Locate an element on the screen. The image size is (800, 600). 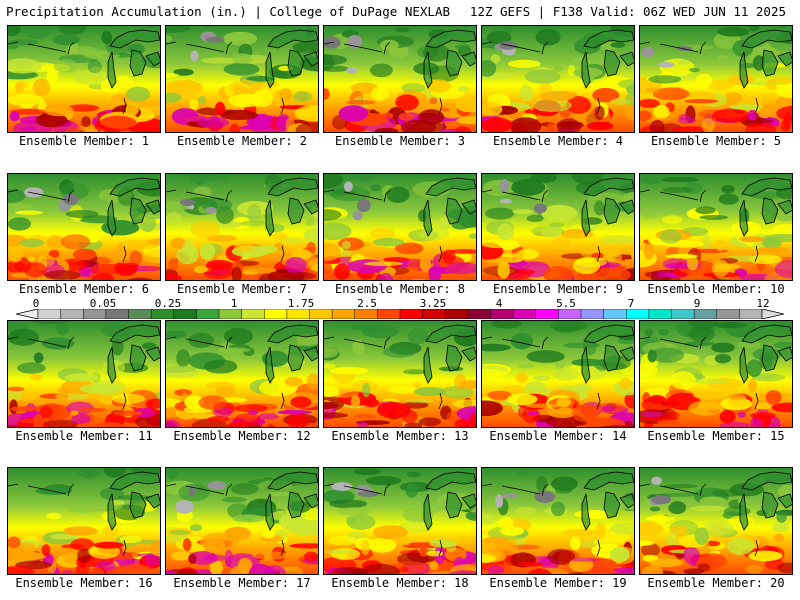
ensemble-member-label: Ensemble Member: 11 is located at coordinates (84, 436).